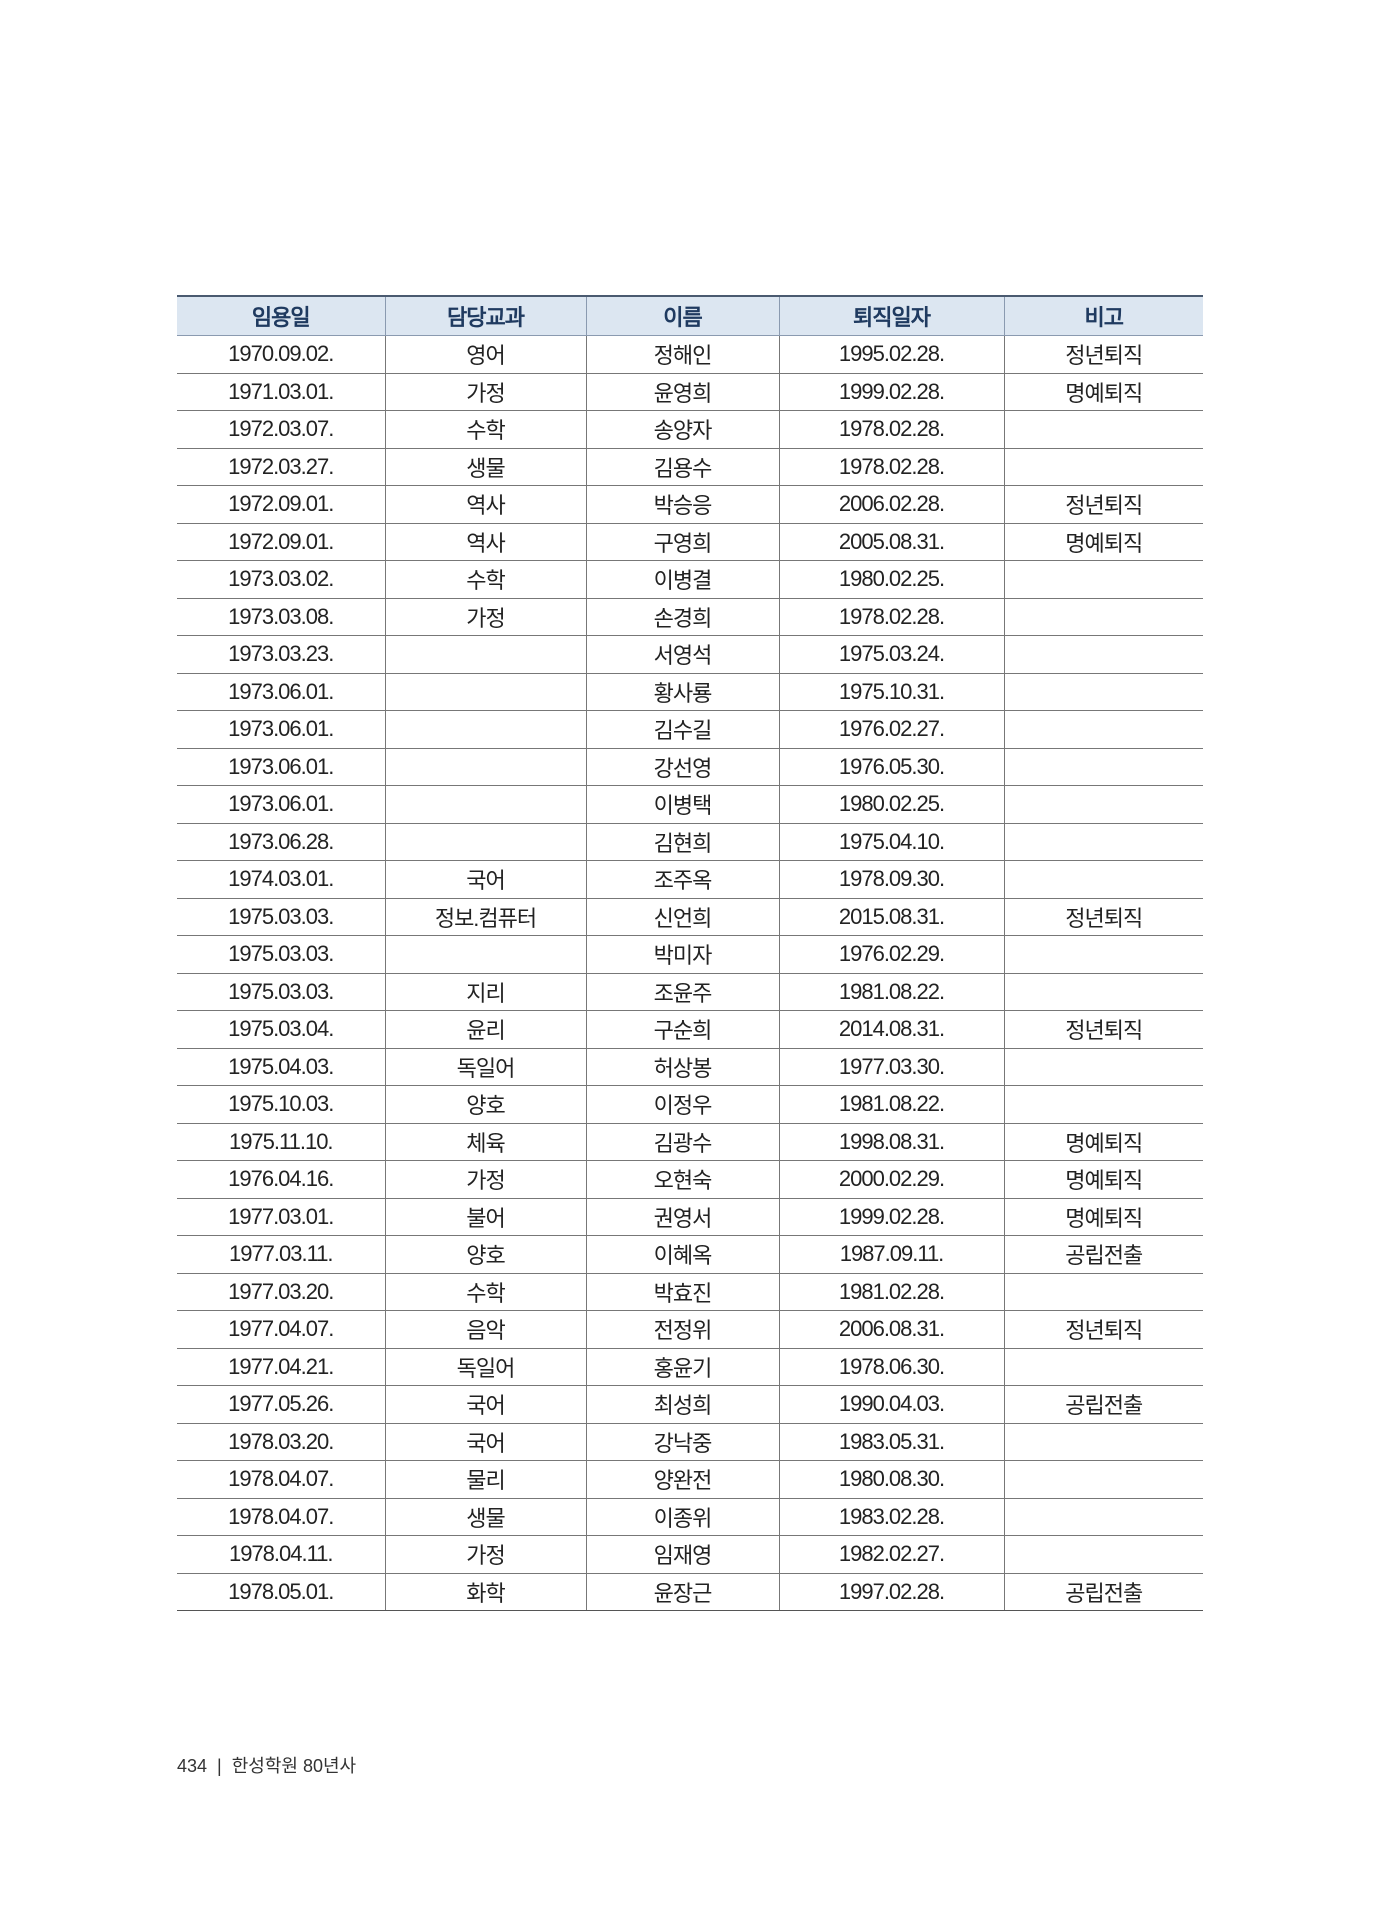 The height and width of the screenshot is (1920, 1392). Describe the element at coordinates (281, 1142) in the screenshot. I see `cell-hire-date: 1975.11.10.` at that location.